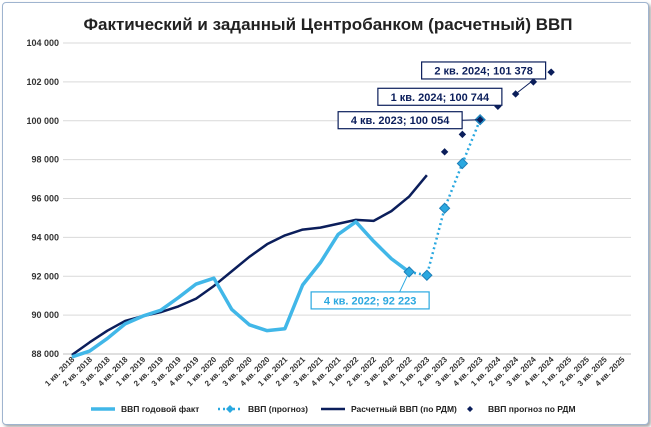  I want to click on y-tick-label: 88 000, so click(45, 354).